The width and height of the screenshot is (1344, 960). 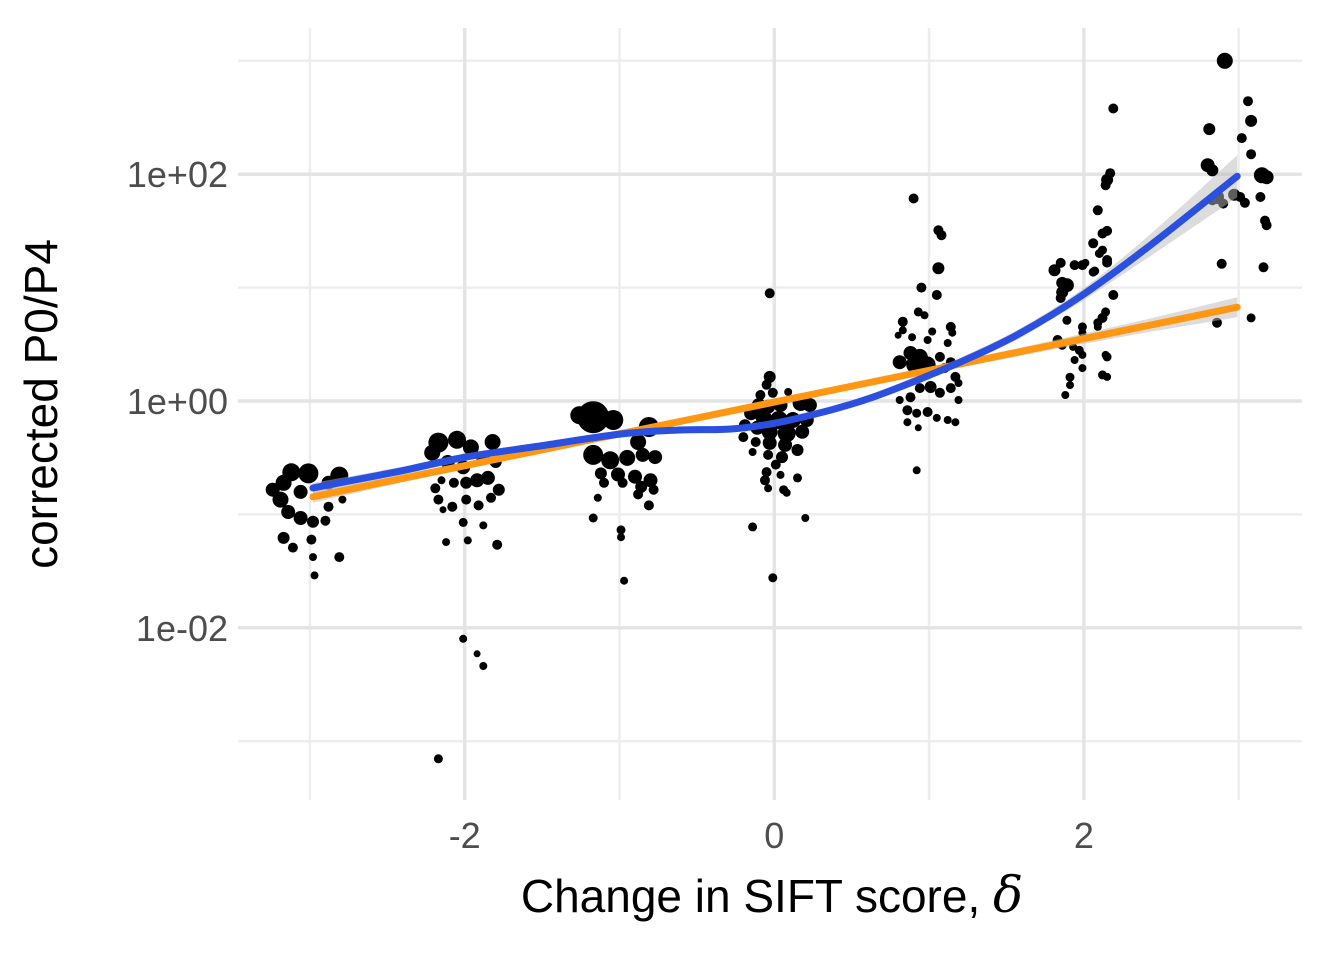 I want to click on linear-fit-line, so click(x=775, y=402).